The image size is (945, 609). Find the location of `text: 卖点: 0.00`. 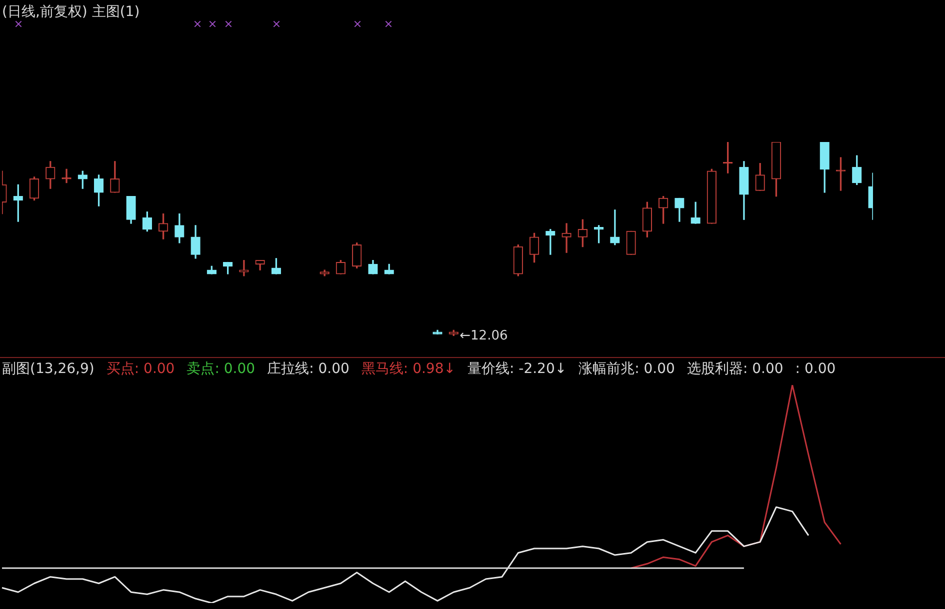

text: 卖点: 0.00 is located at coordinates (221, 369).